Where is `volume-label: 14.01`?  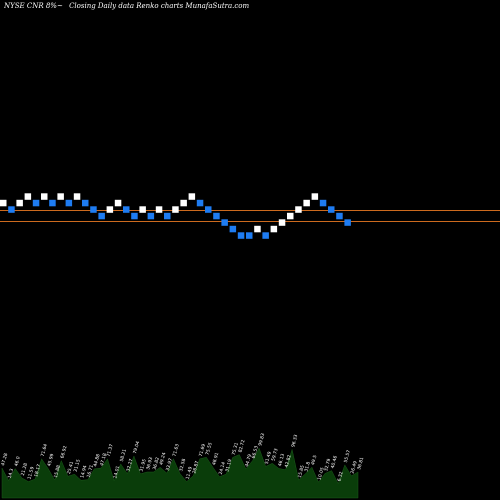
volume-label: 14.01 is located at coordinates (116, 472).